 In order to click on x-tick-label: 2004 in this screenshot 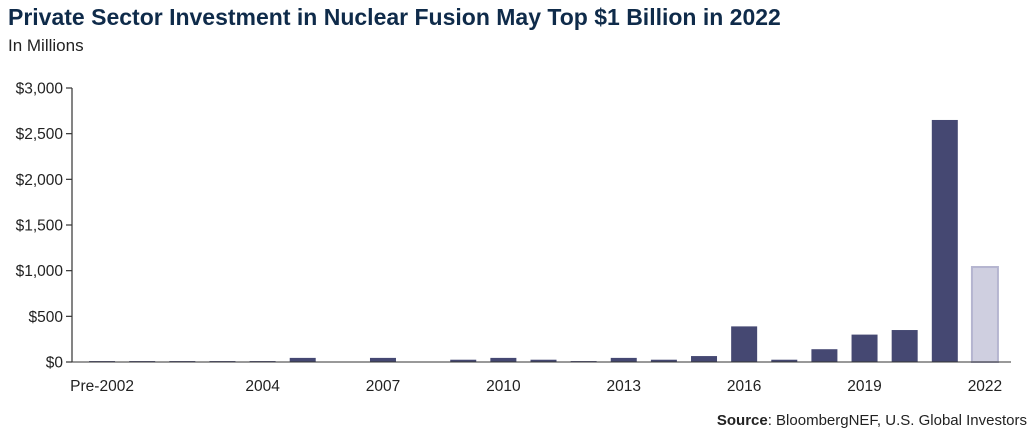, I will do `click(262, 386)`.